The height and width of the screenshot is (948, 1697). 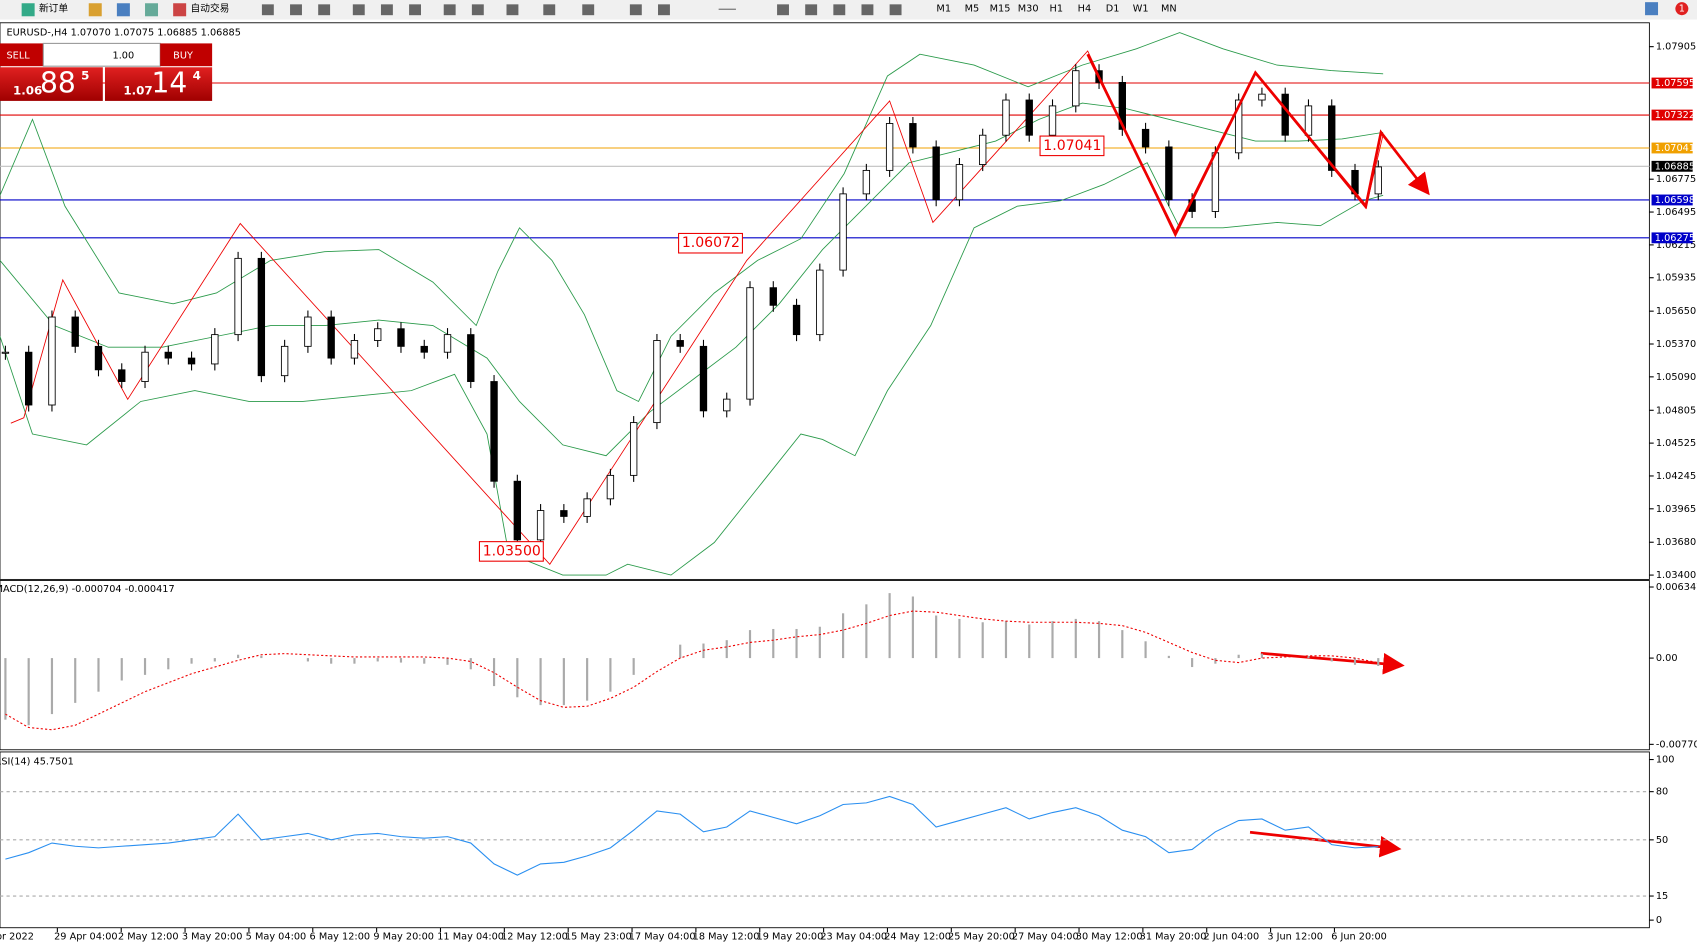 I want to click on rsi-tick-label: 80, so click(x=1662, y=792).